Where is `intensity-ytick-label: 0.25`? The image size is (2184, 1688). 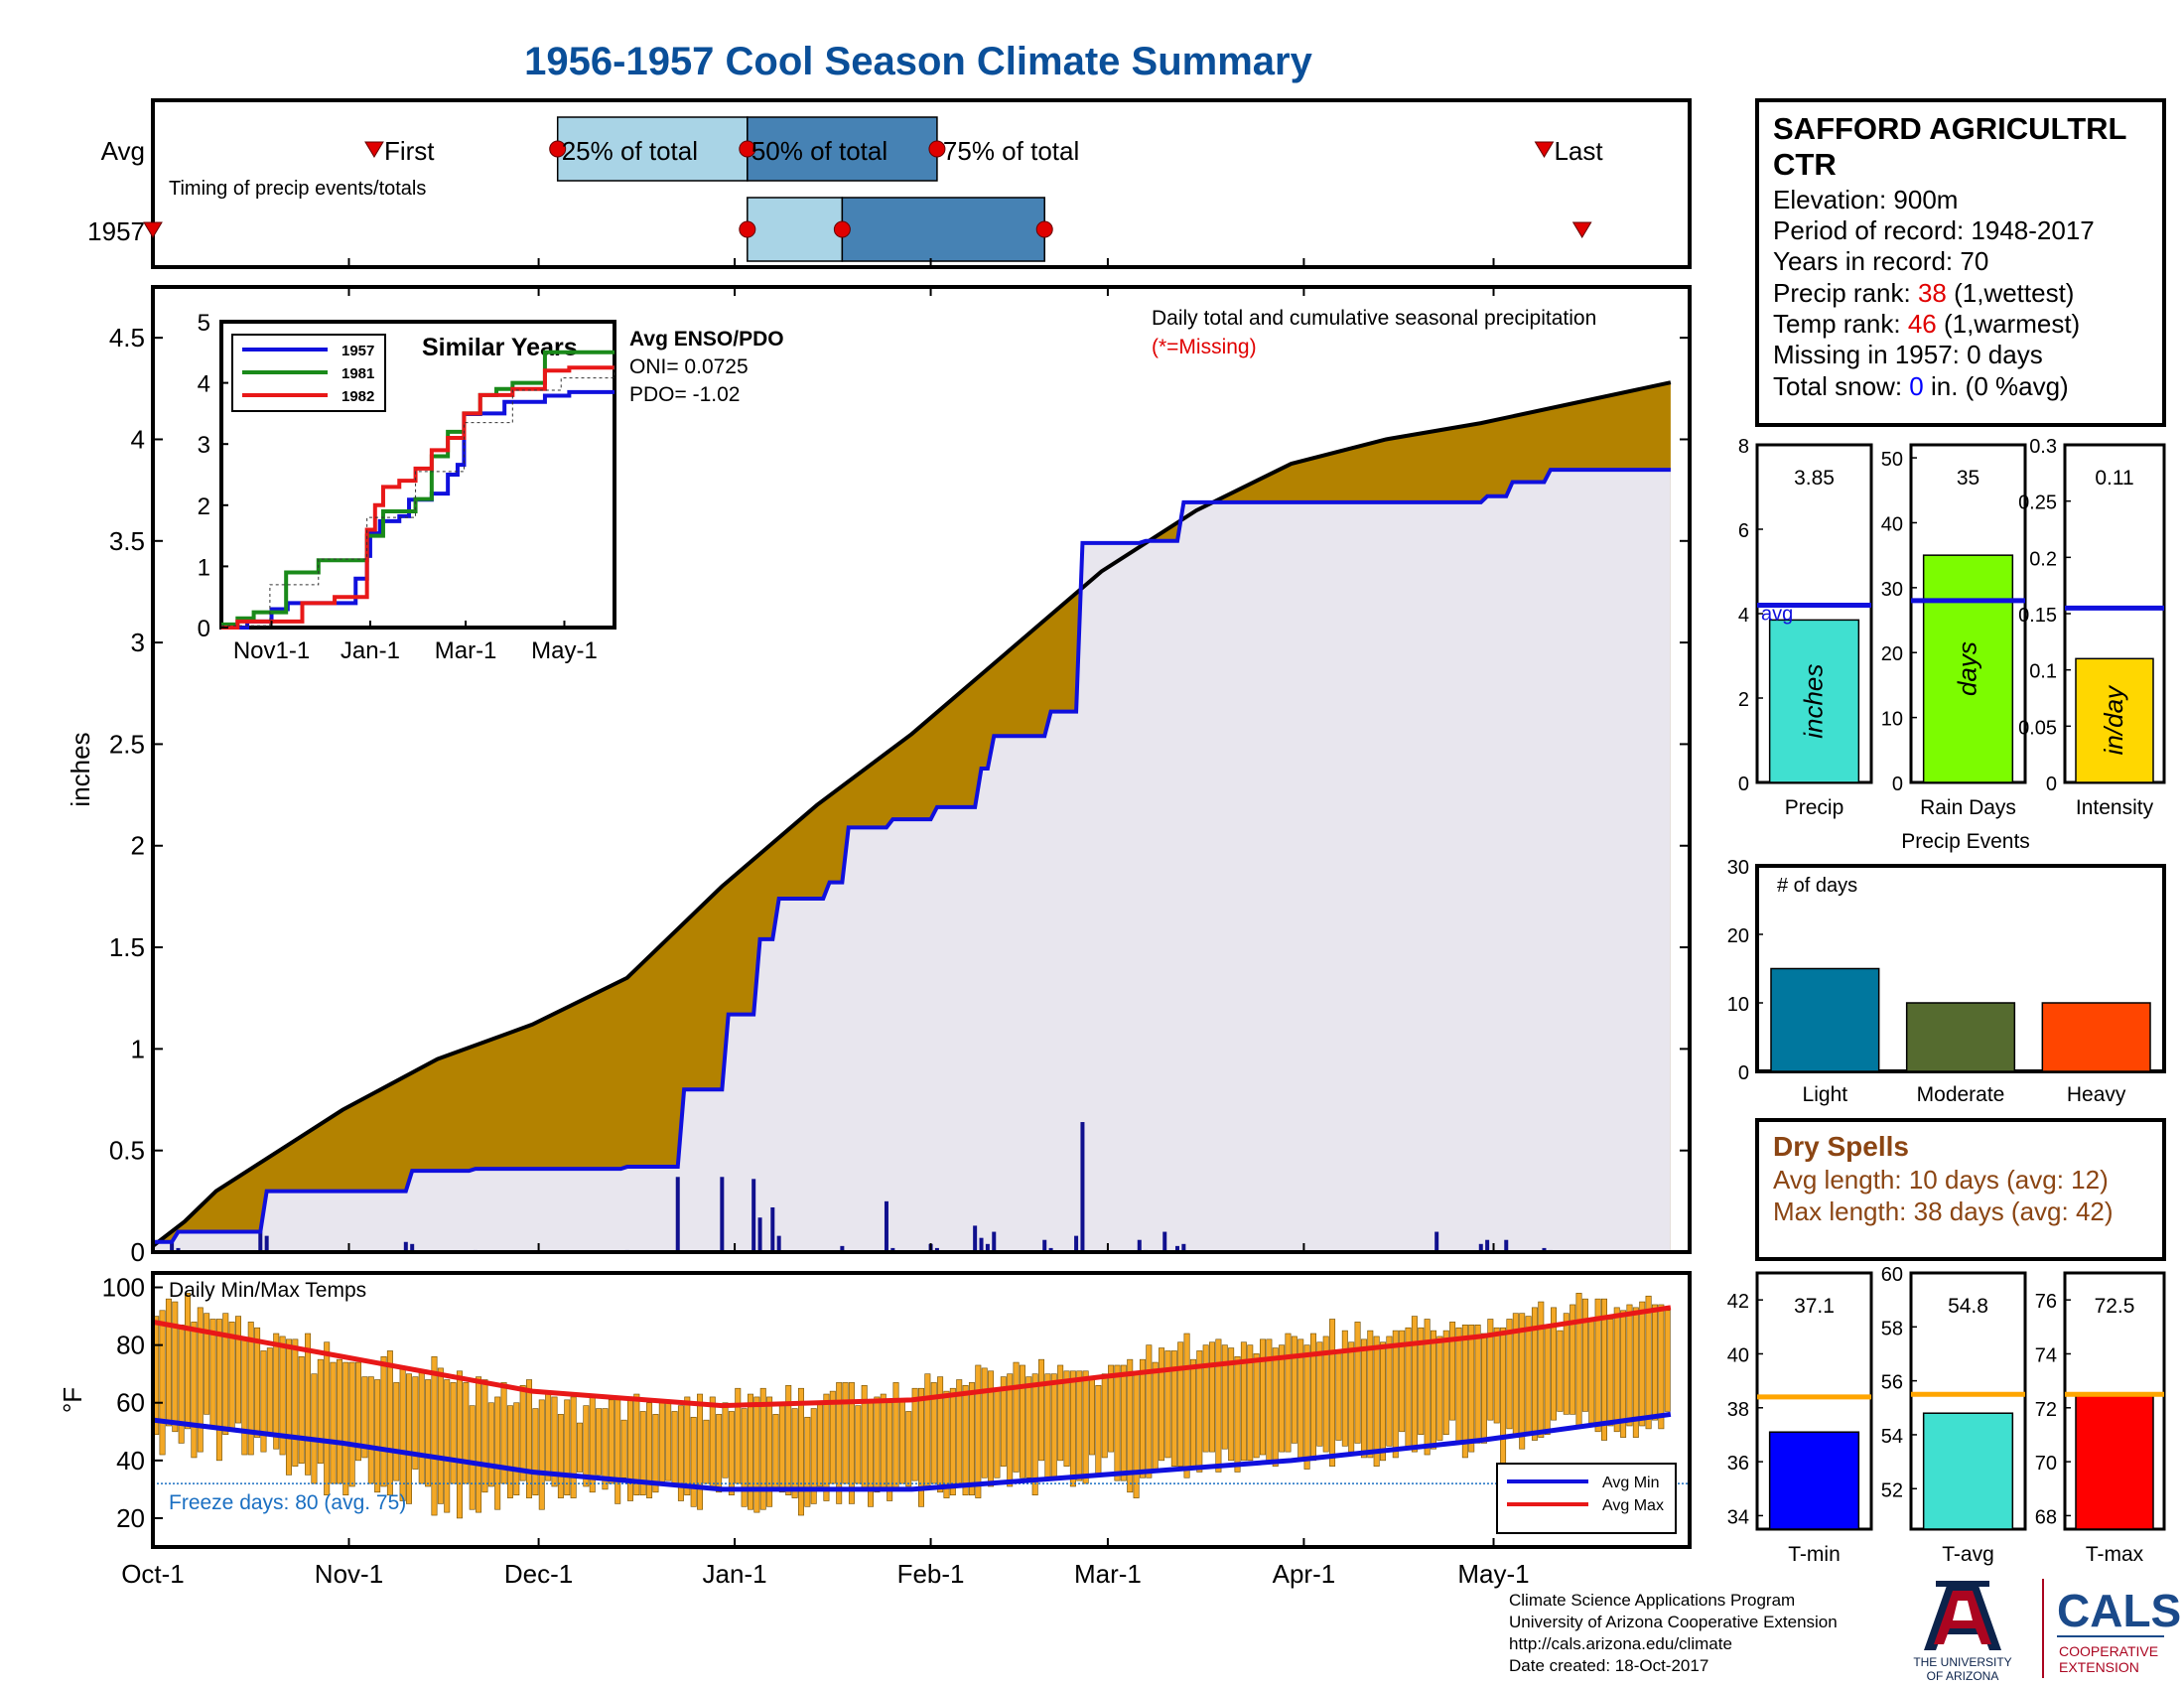
intensity-ytick-label: 0.25 is located at coordinates (2037, 503).